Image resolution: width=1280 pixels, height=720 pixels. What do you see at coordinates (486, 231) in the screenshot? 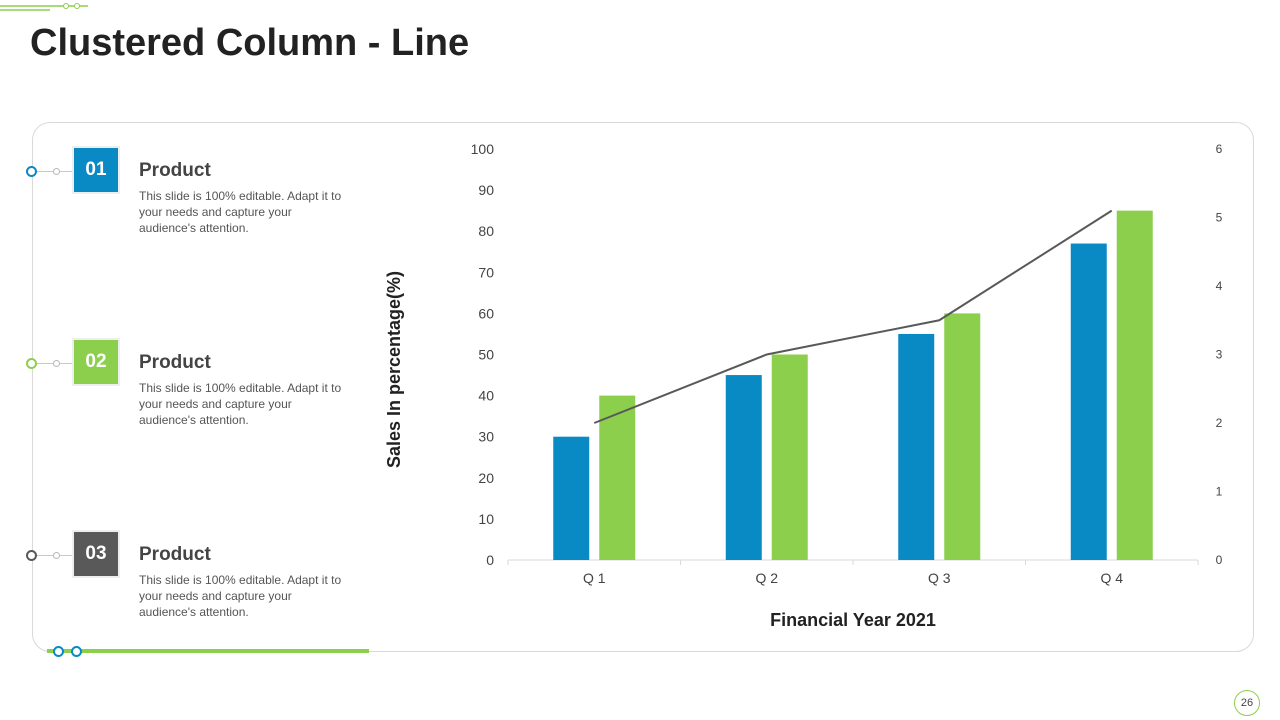
I see `y-tick-label: 80` at bounding box center [486, 231].